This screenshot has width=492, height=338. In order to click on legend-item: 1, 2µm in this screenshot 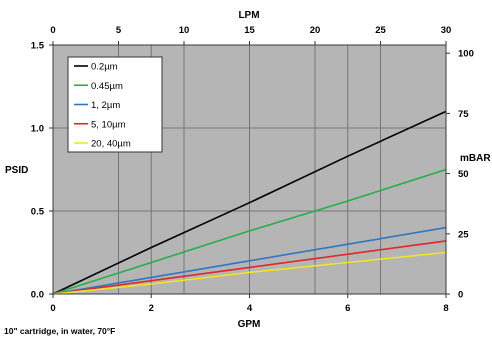, I will do `click(97, 105)`.